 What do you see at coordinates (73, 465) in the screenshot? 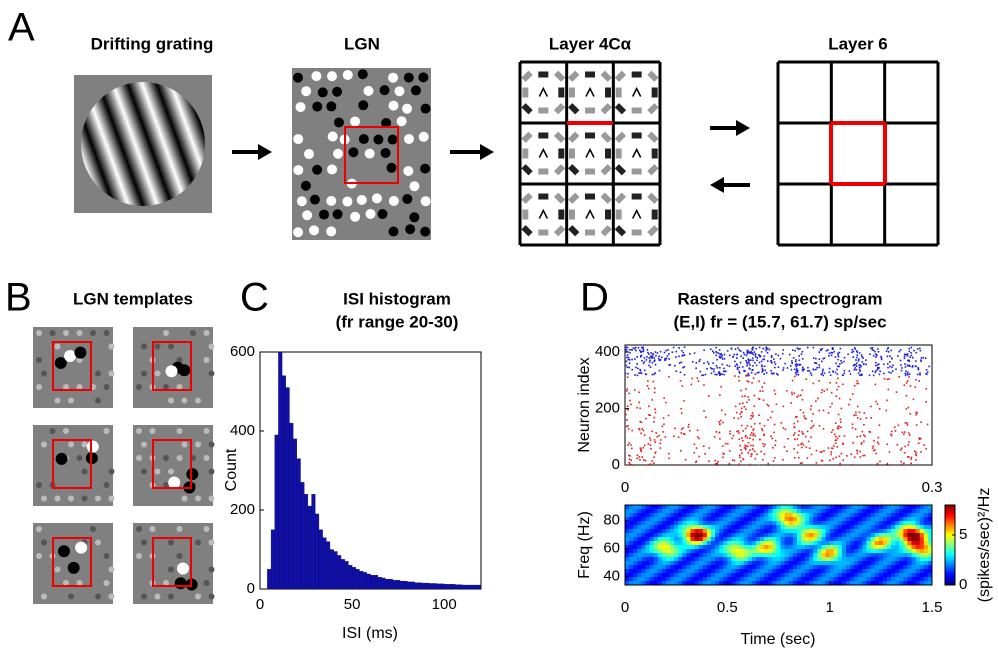
I see `template-tile` at bounding box center [73, 465].